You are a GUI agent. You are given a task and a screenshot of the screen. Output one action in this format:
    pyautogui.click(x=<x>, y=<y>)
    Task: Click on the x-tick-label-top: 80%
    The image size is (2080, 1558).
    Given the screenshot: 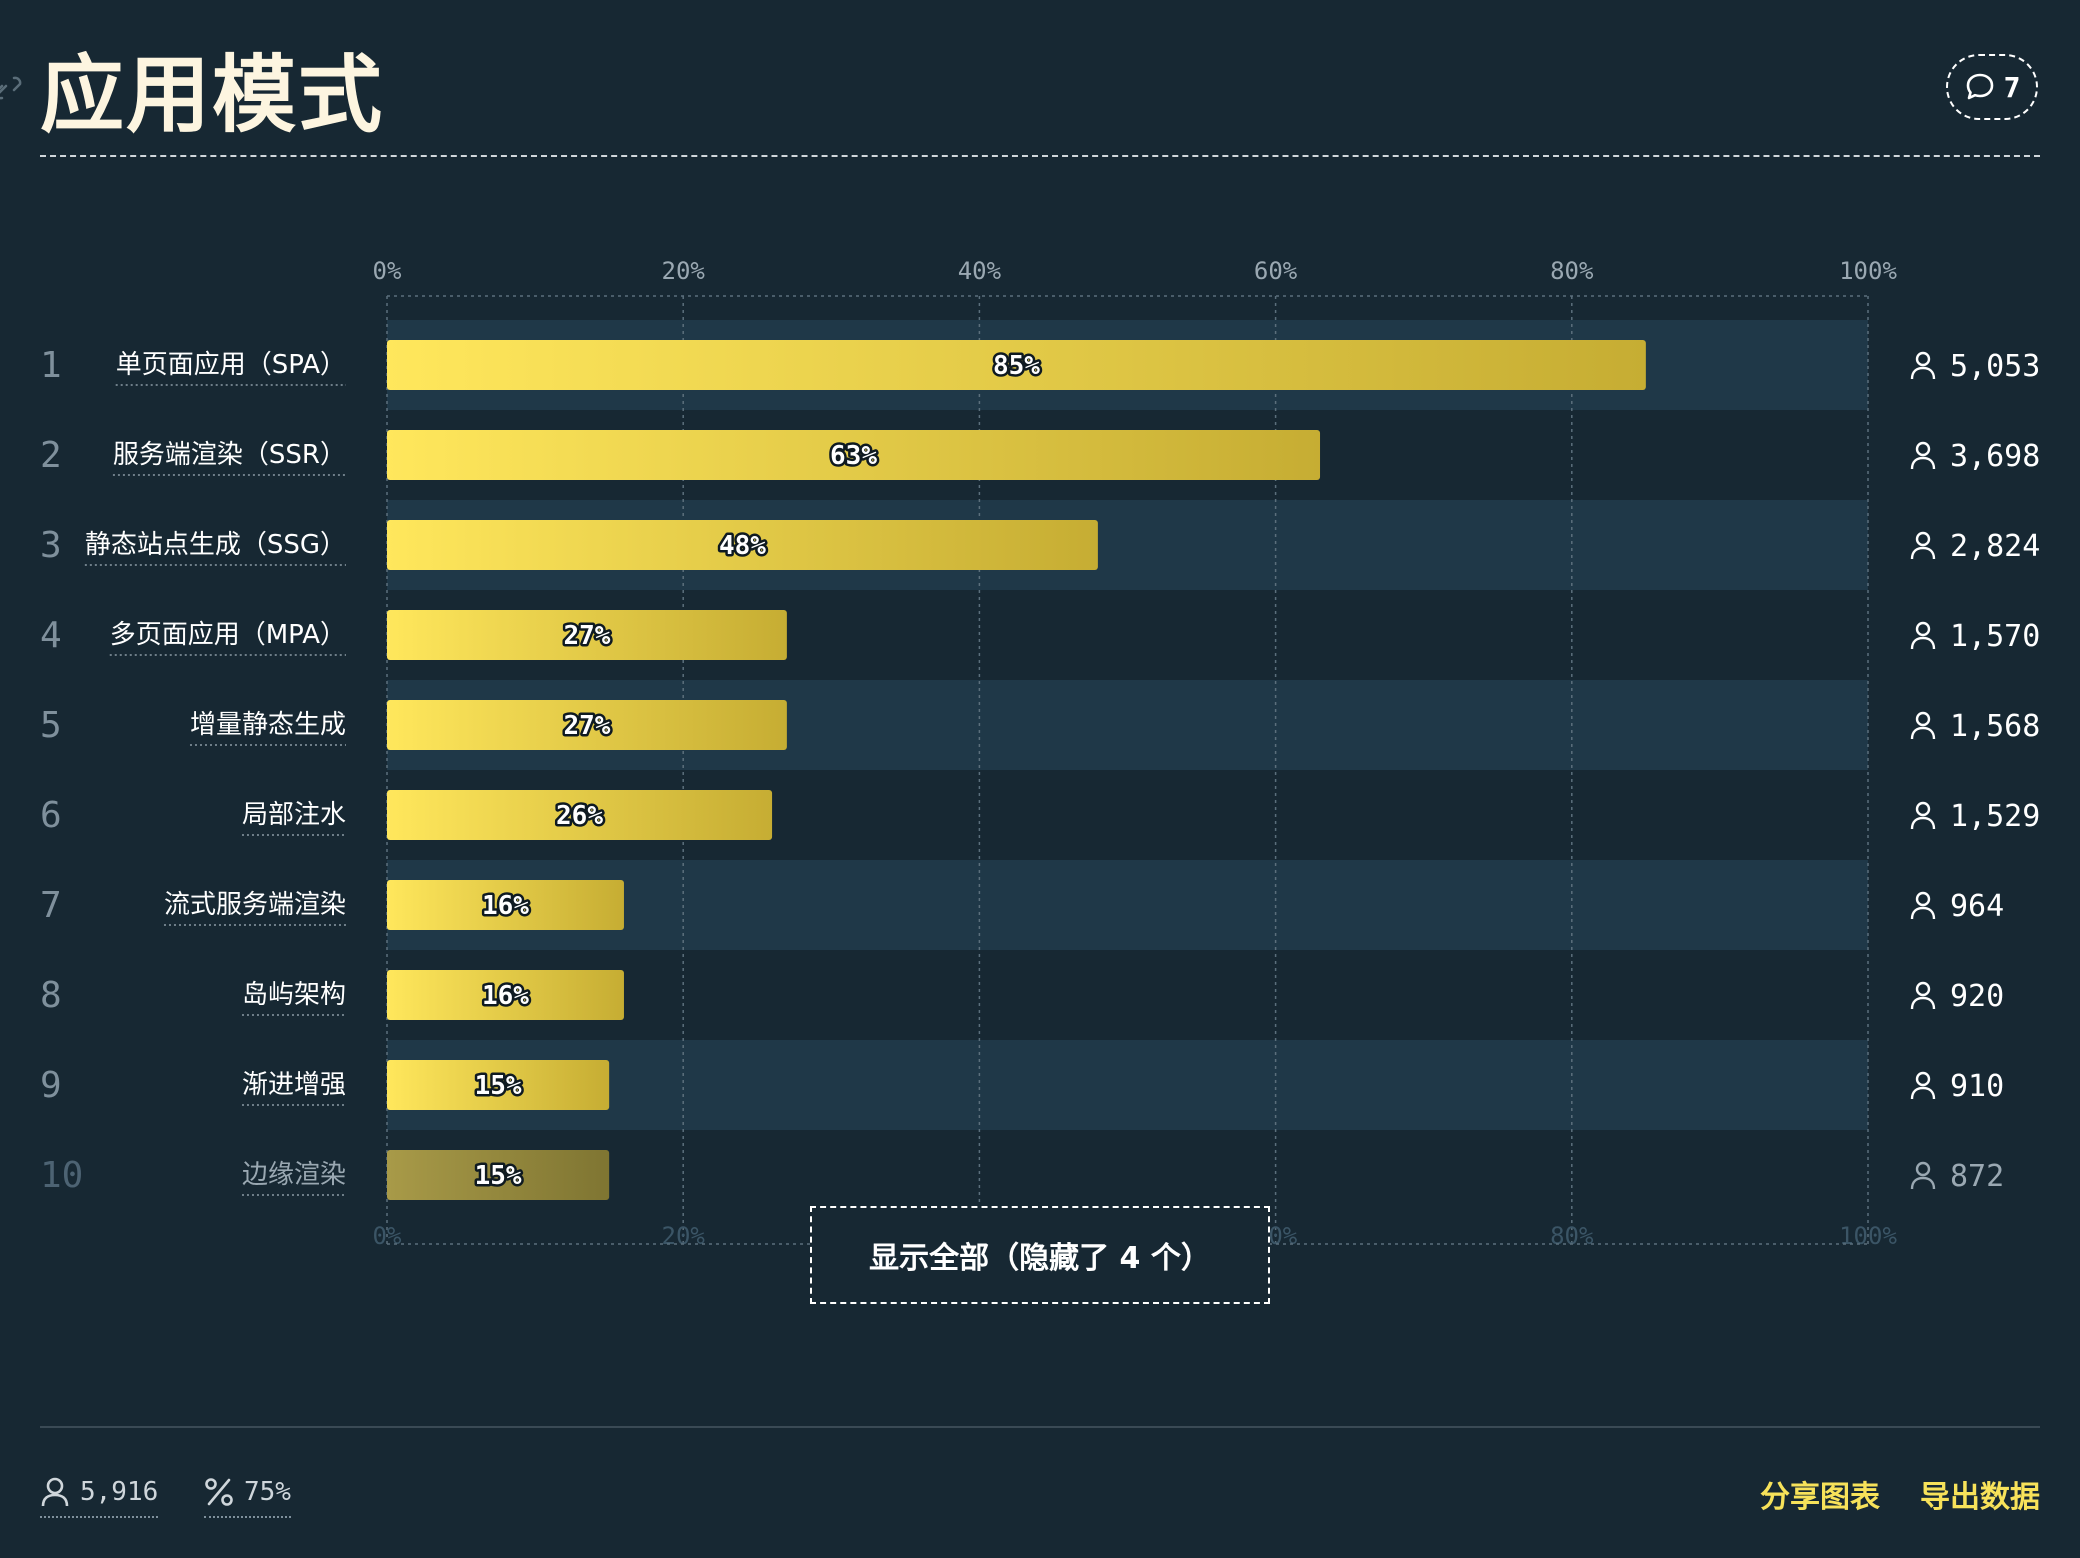 What is the action you would take?
    pyautogui.click(x=1572, y=271)
    